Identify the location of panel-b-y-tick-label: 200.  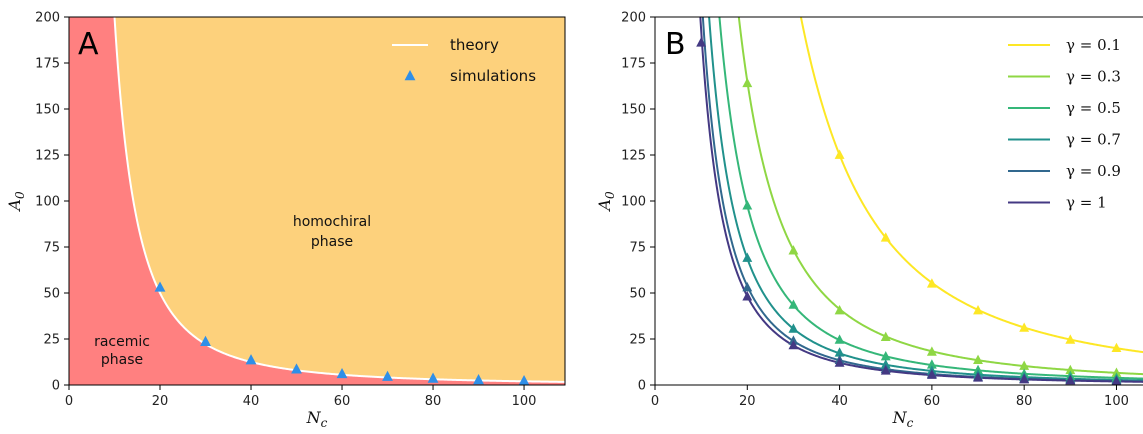
(633, 18).